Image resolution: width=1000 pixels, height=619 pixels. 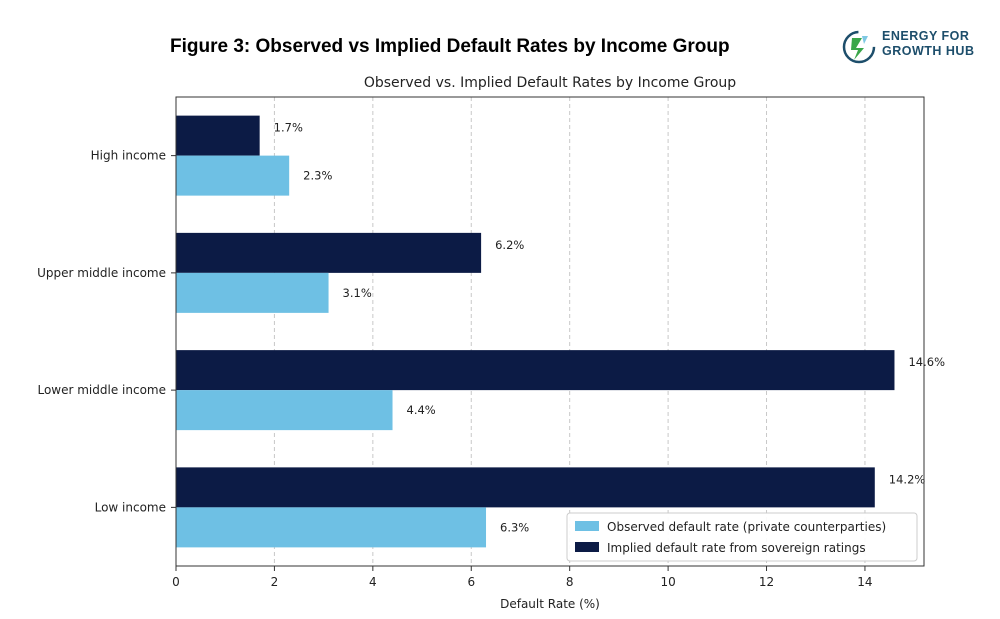 What do you see at coordinates (859, 47) in the screenshot?
I see `logo-emblem-icon` at bounding box center [859, 47].